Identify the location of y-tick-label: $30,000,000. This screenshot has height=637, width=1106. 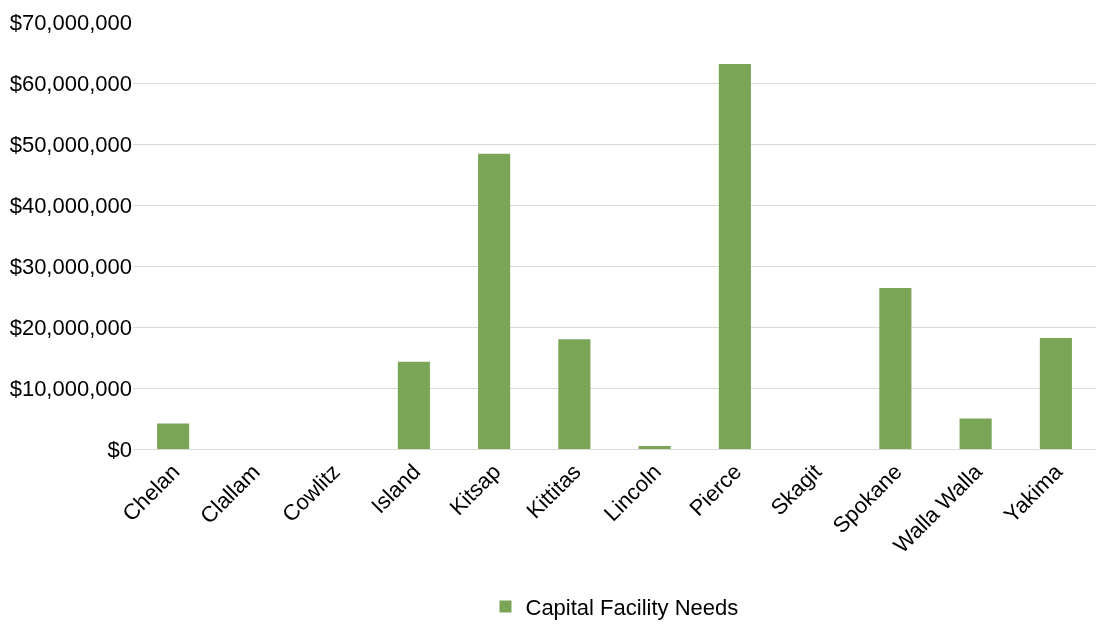
(70, 266).